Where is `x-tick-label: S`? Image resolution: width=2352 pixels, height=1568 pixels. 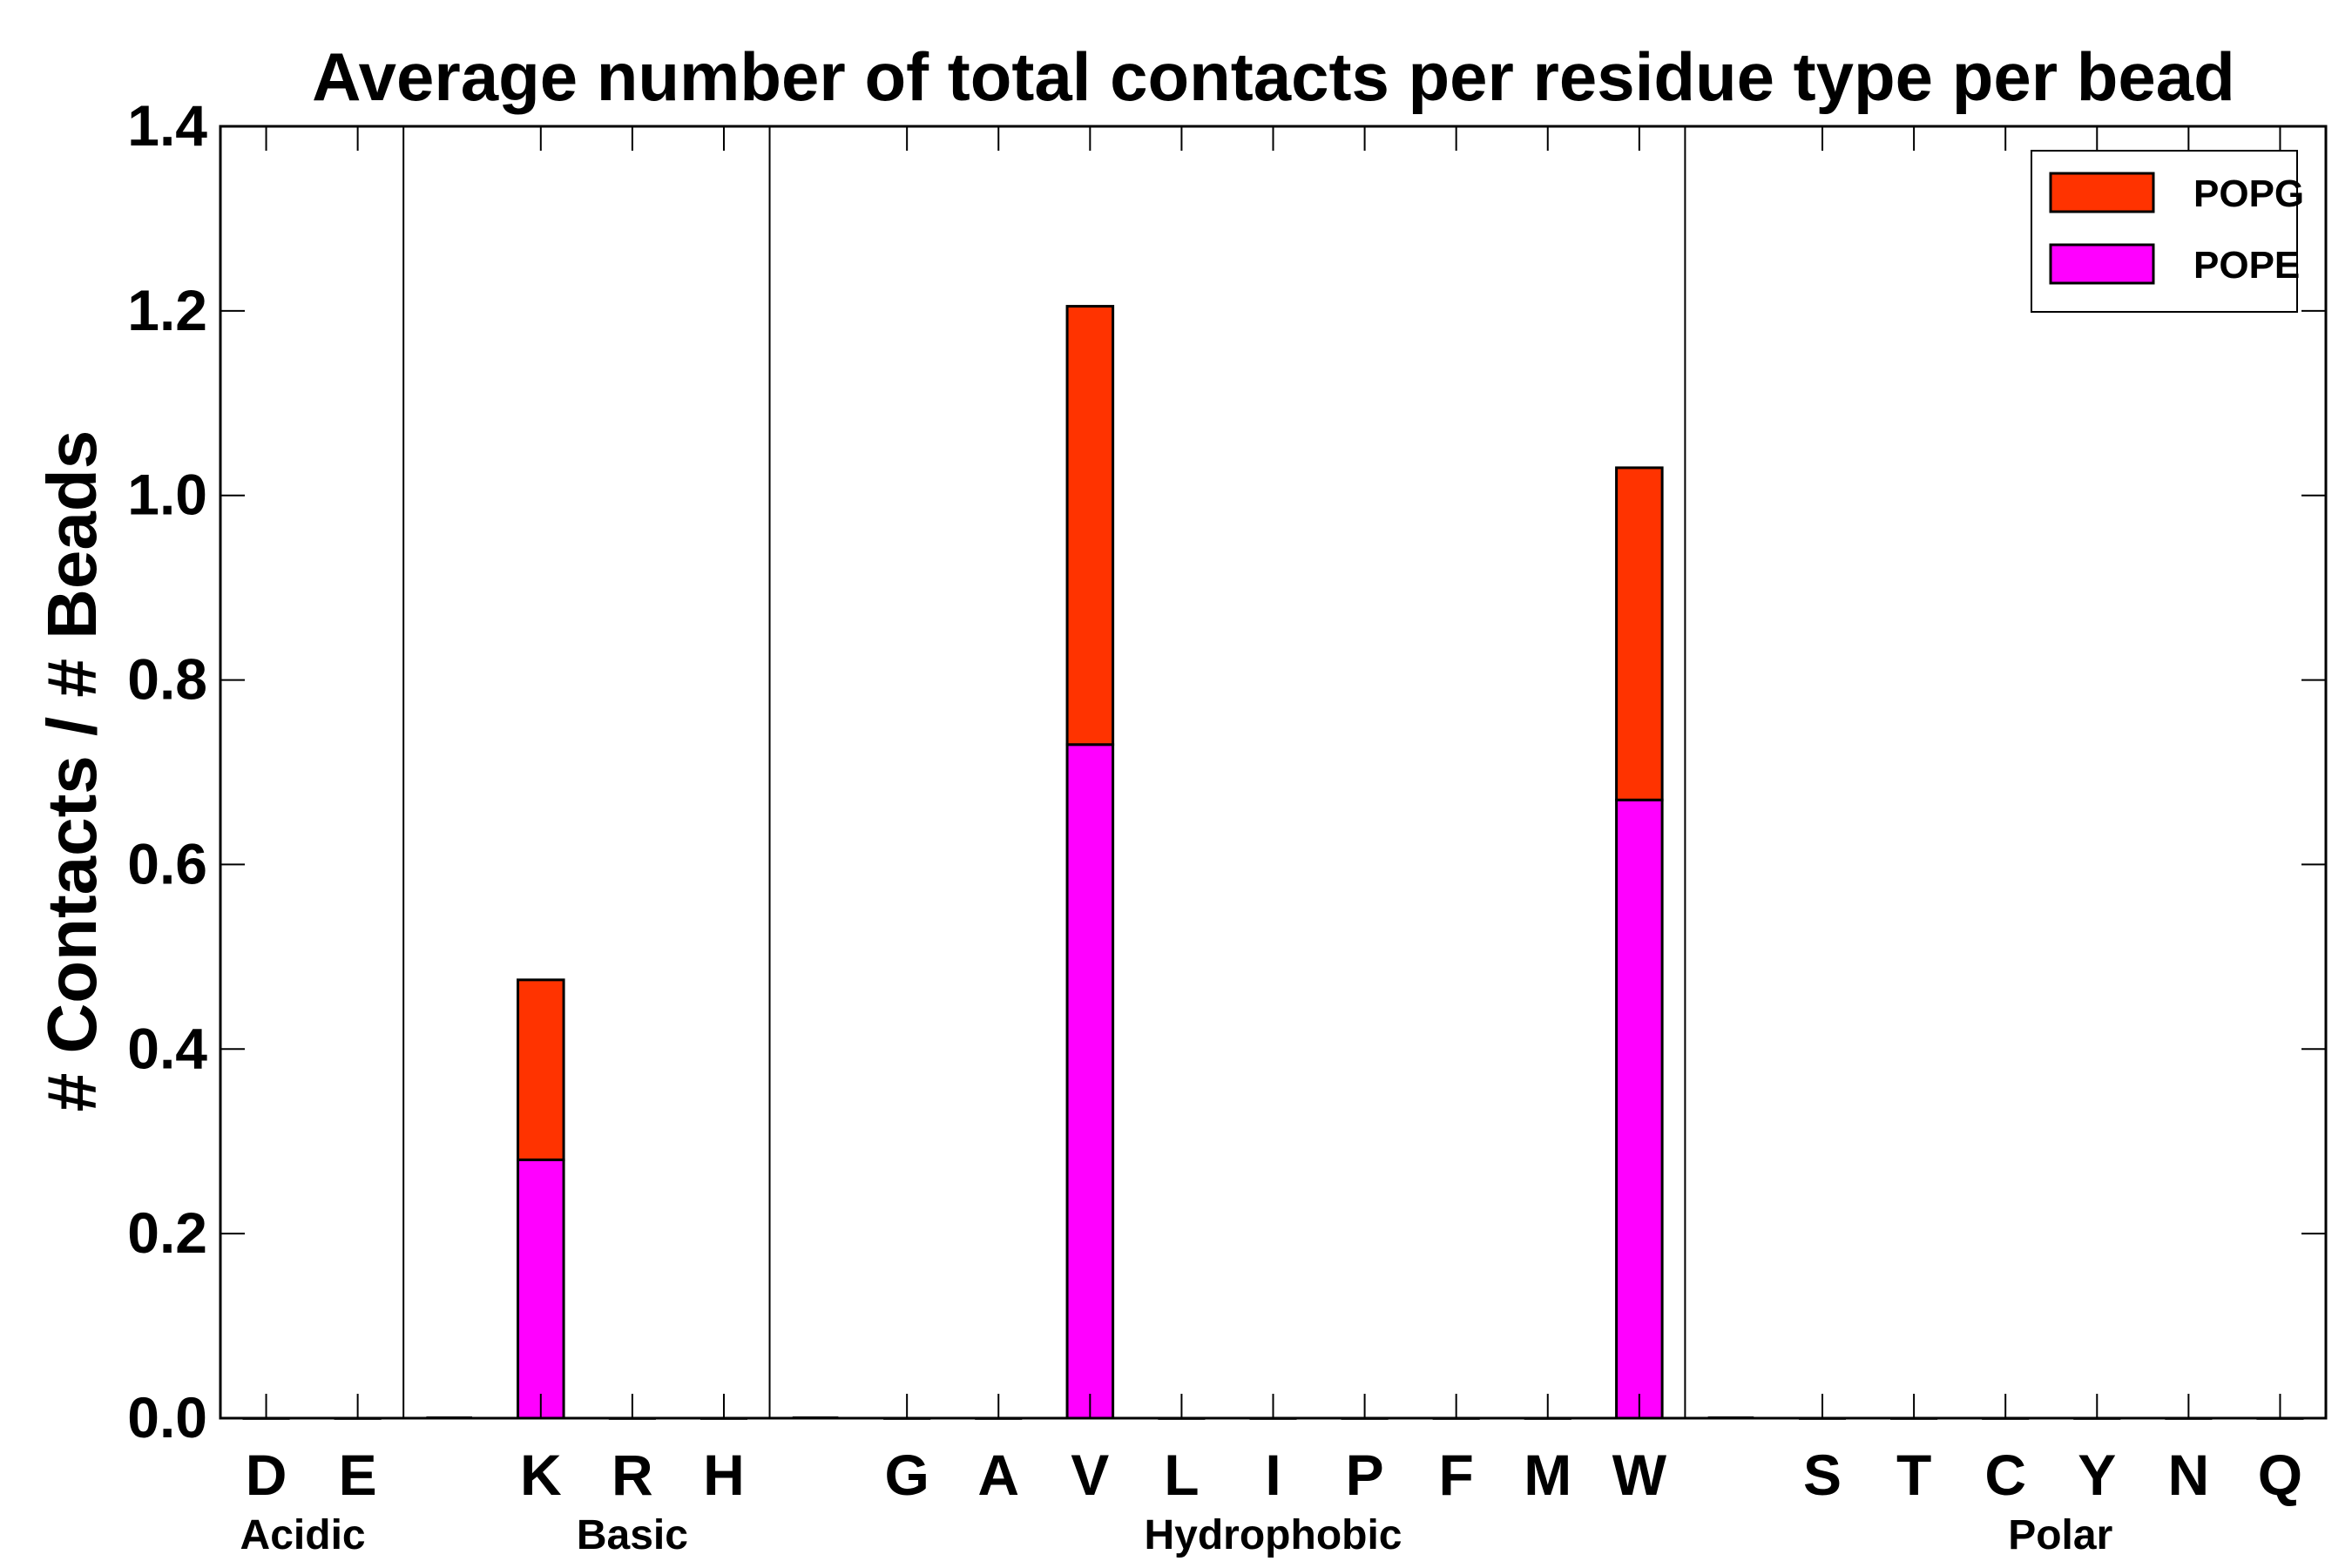 x-tick-label: S is located at coordinates (1823, 1475).